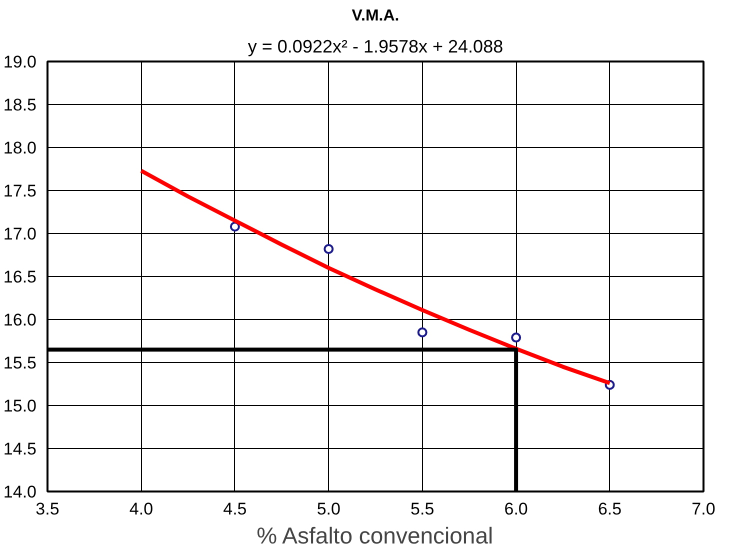 The width and height of the screenshot is (735, 553). What do you see at coordinates (376, 46) in the screenshot?
I see `text: y = 0.0922x² - 1.9578x + 24.088` at bounding box center [376, 46].